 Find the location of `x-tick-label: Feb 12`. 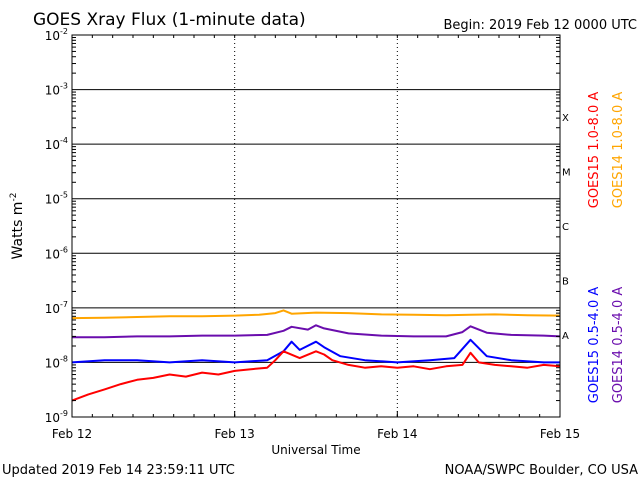

x-tick-label: Feb 12 is located at coordinates (72, 434).